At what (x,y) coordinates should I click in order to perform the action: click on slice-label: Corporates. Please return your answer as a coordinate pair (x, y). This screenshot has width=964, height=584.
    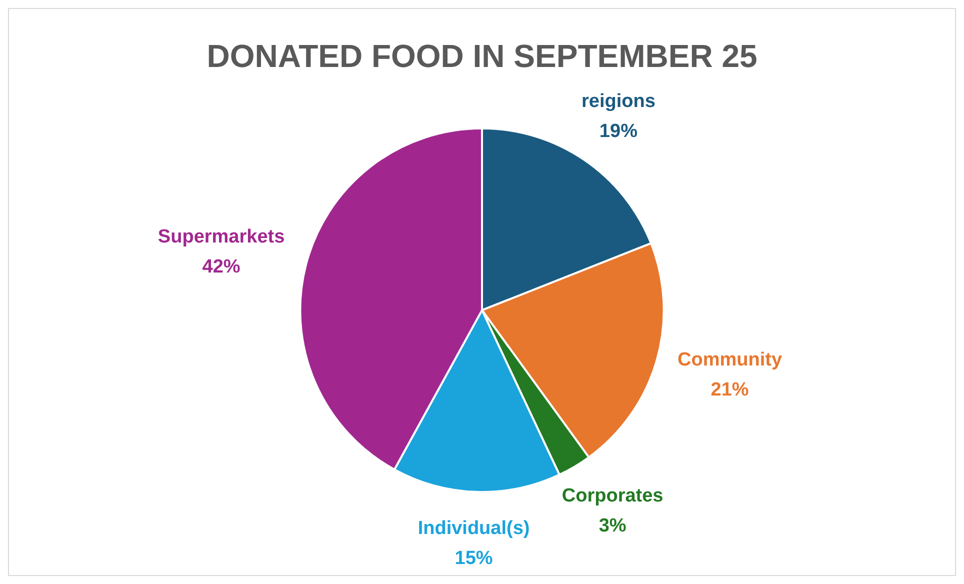
    Looking at the image, I should click on (613, 496).